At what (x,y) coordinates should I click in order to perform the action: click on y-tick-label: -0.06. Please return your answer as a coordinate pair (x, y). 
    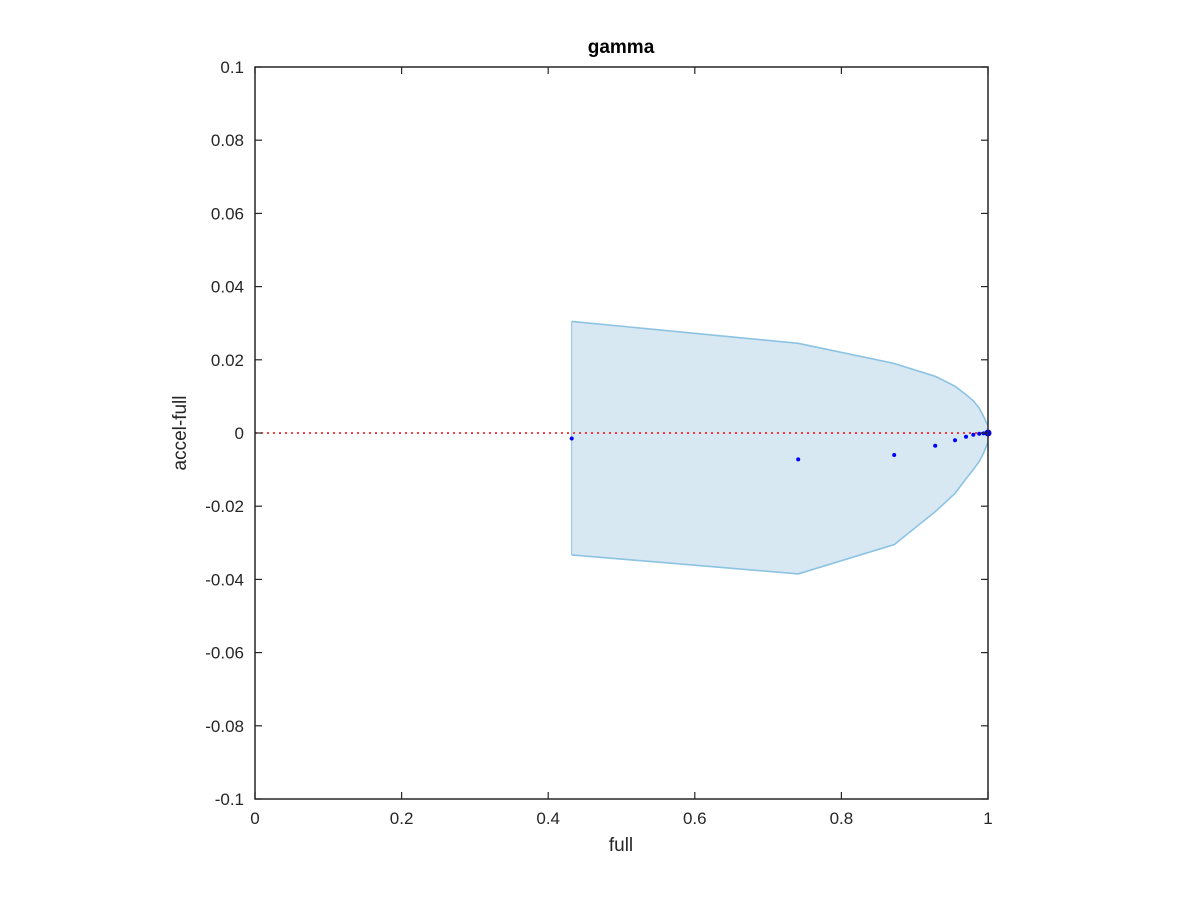
    Looking at the image, I should click on (224, 653).